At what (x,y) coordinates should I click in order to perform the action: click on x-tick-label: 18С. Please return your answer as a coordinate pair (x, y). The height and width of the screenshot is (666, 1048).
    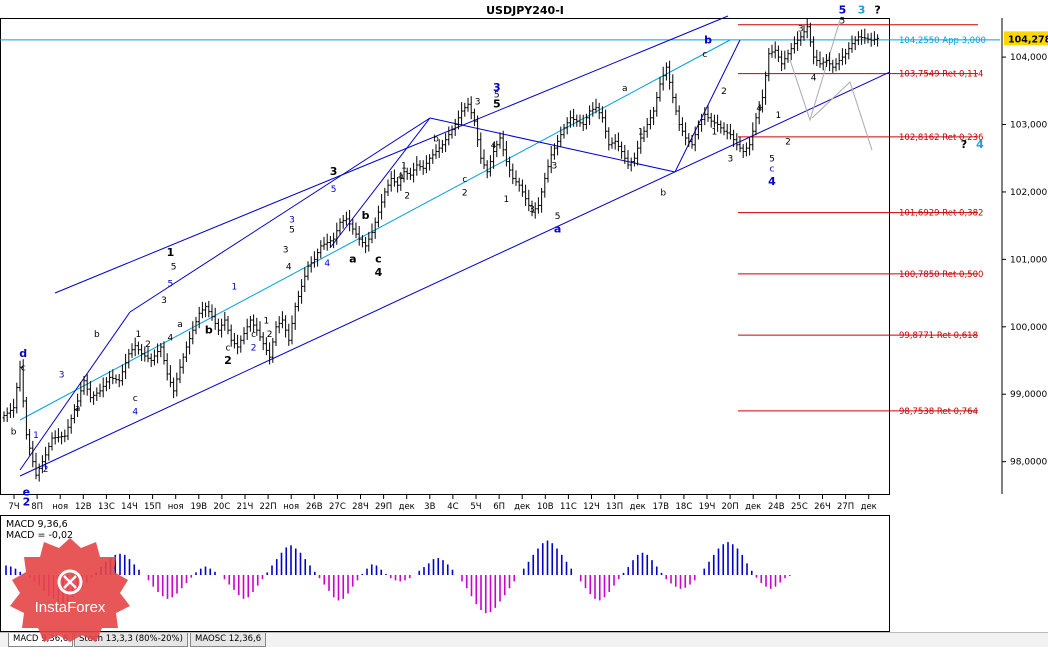
    Looking at the image, I should click on (684, 507).